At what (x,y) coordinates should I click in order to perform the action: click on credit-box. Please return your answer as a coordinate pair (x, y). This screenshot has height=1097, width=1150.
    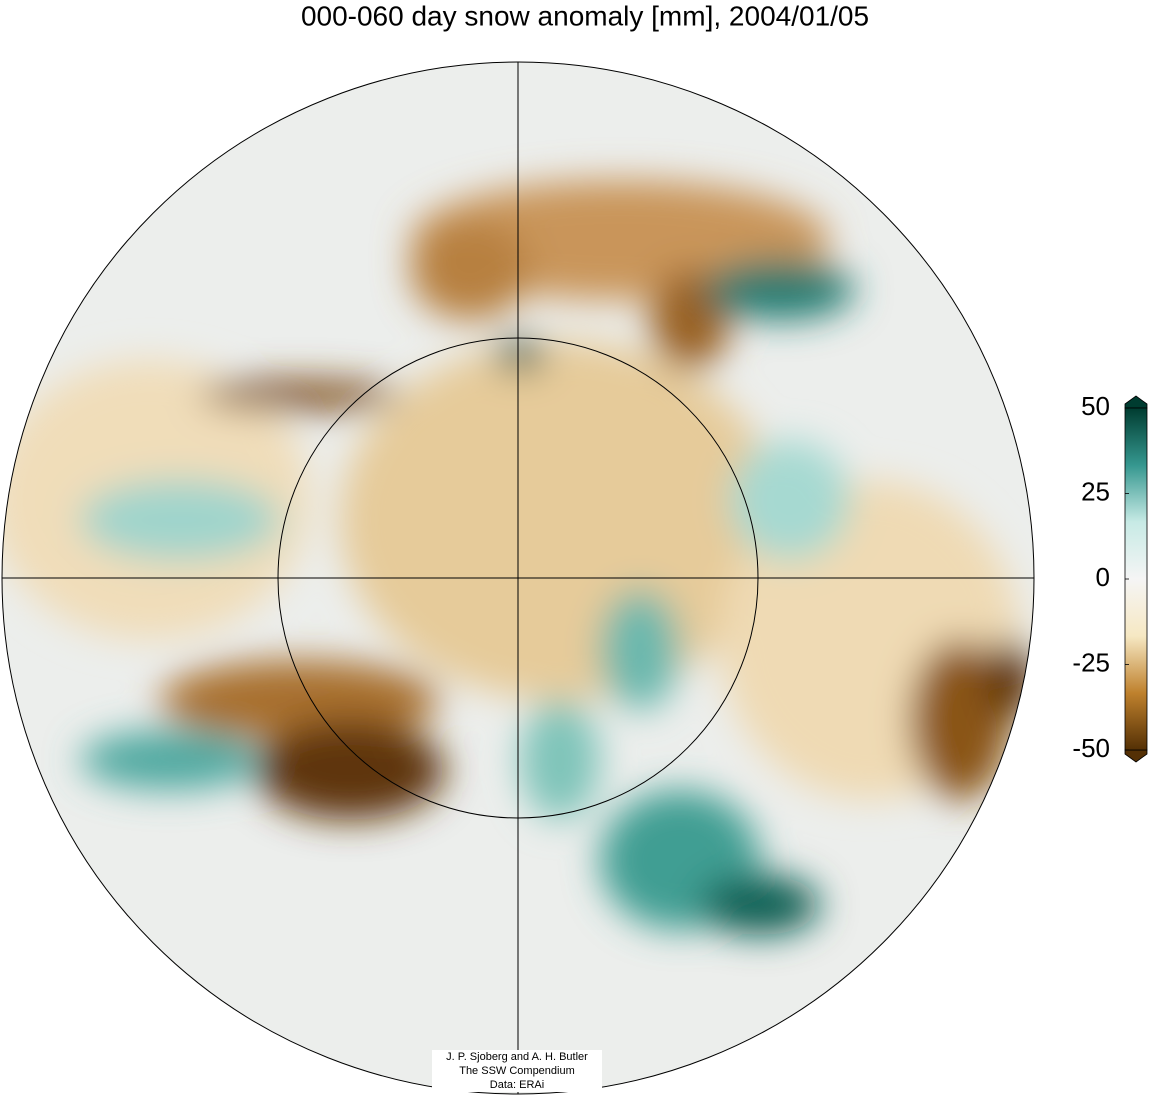
    Looking at the image, I should click on (517, 1071).